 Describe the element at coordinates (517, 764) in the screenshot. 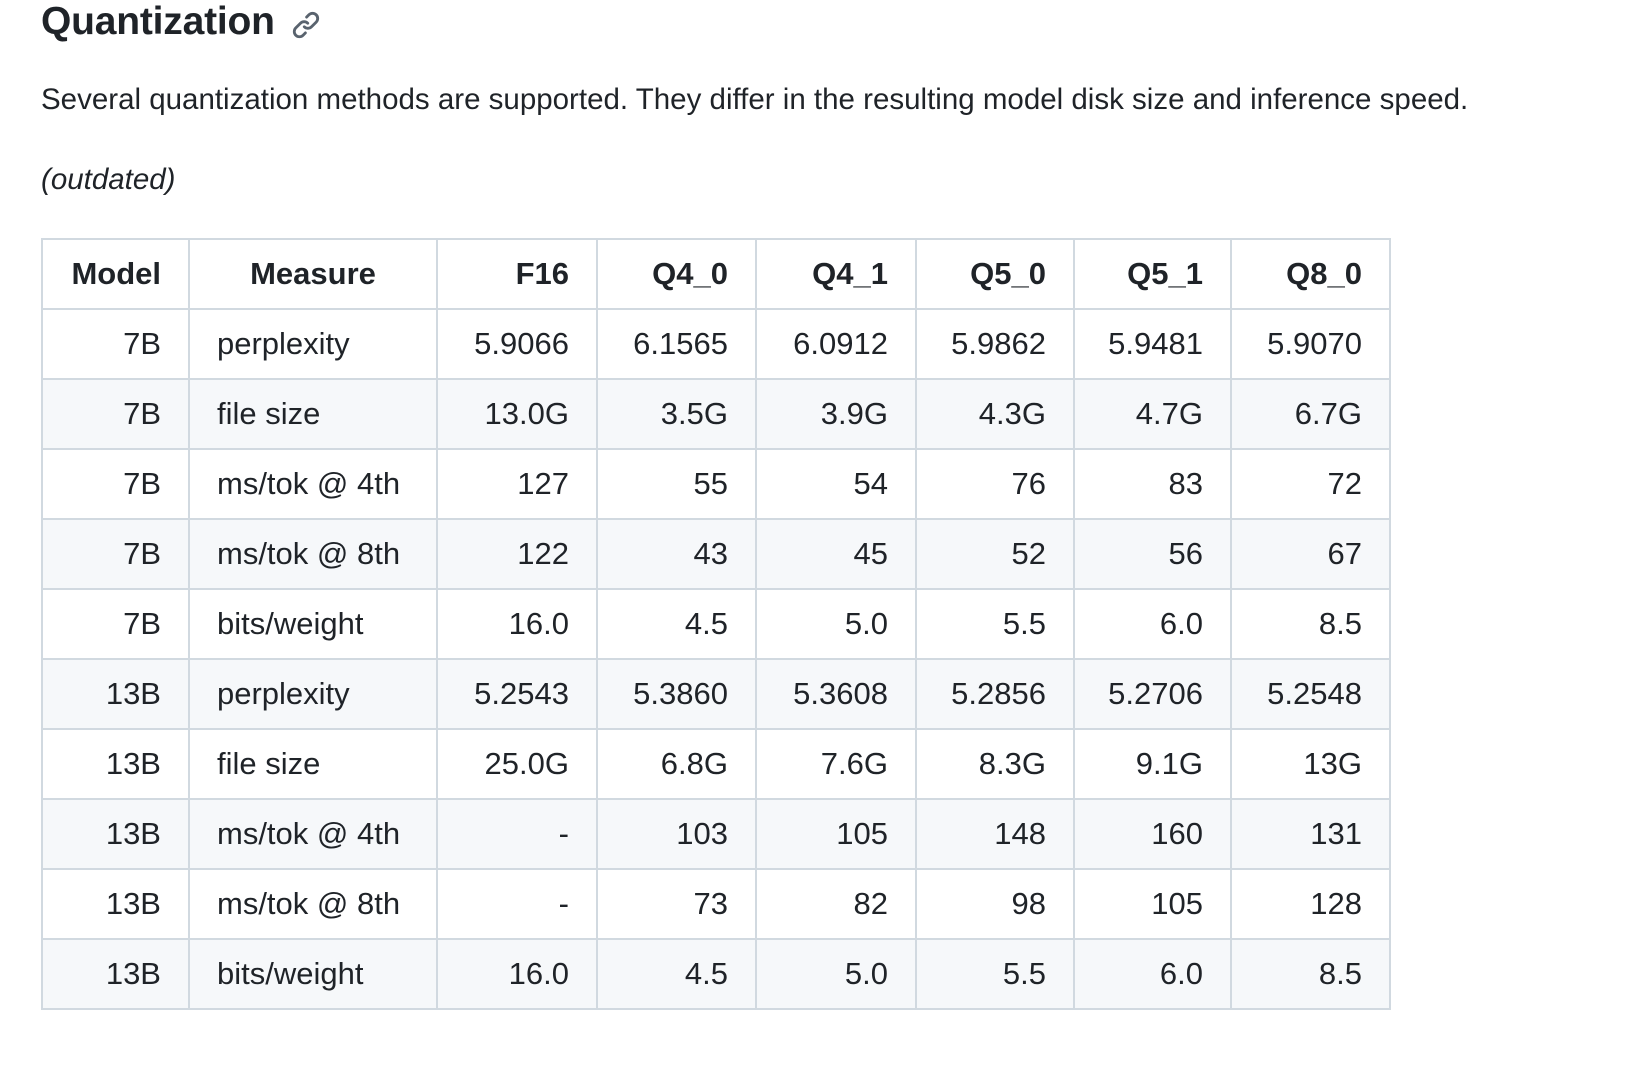

I see `cell-f16: 25.0G` at that location.